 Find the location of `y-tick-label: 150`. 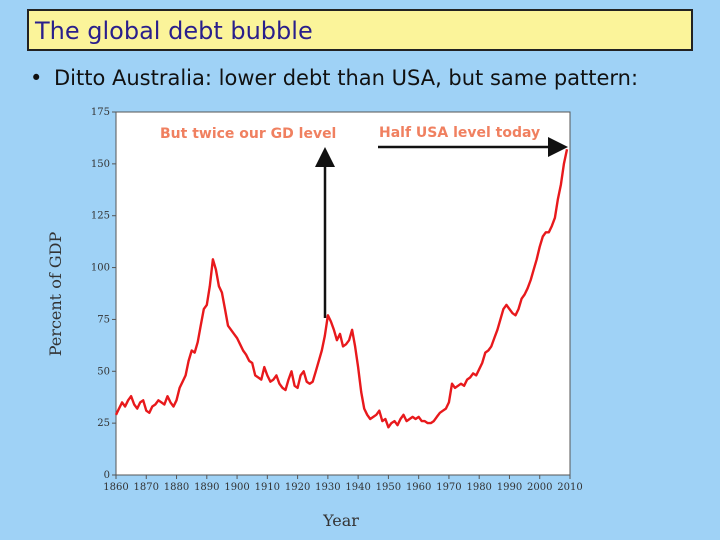

y-tick-label: 150 is located at coordinates (100, 164).